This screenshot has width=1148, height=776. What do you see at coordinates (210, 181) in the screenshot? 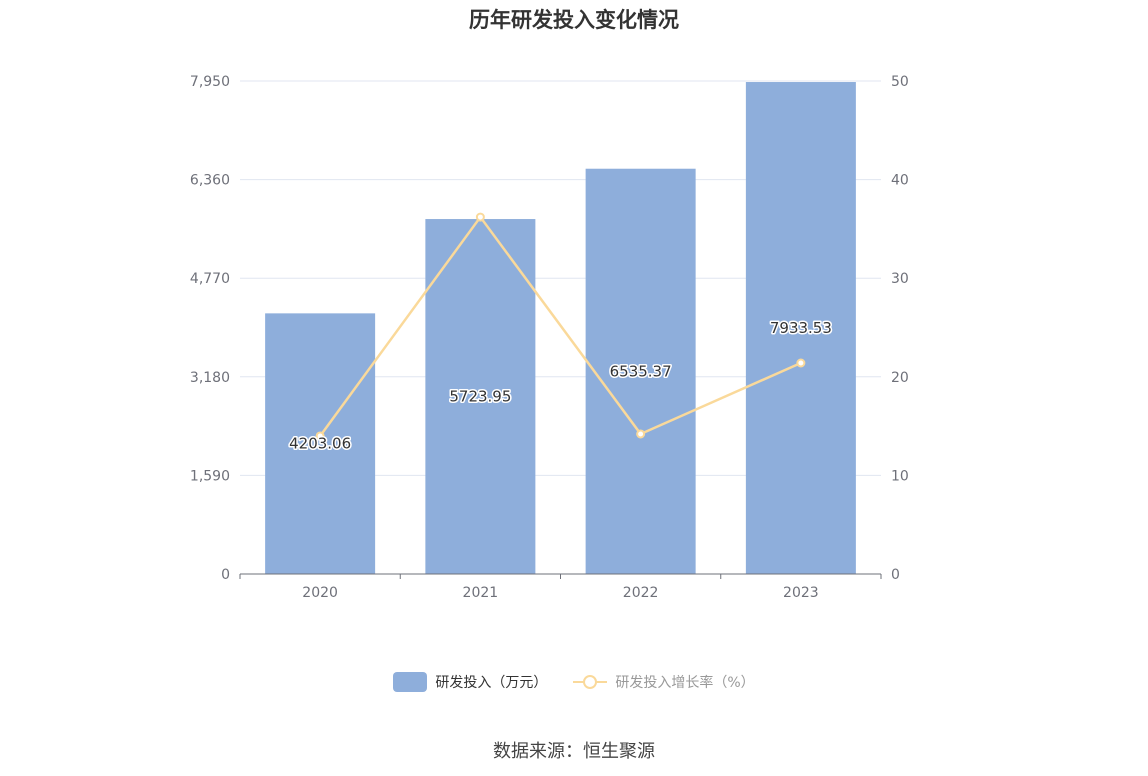
I see `left-axis-tick-label: 6,360` at bounding box center [210, 181].